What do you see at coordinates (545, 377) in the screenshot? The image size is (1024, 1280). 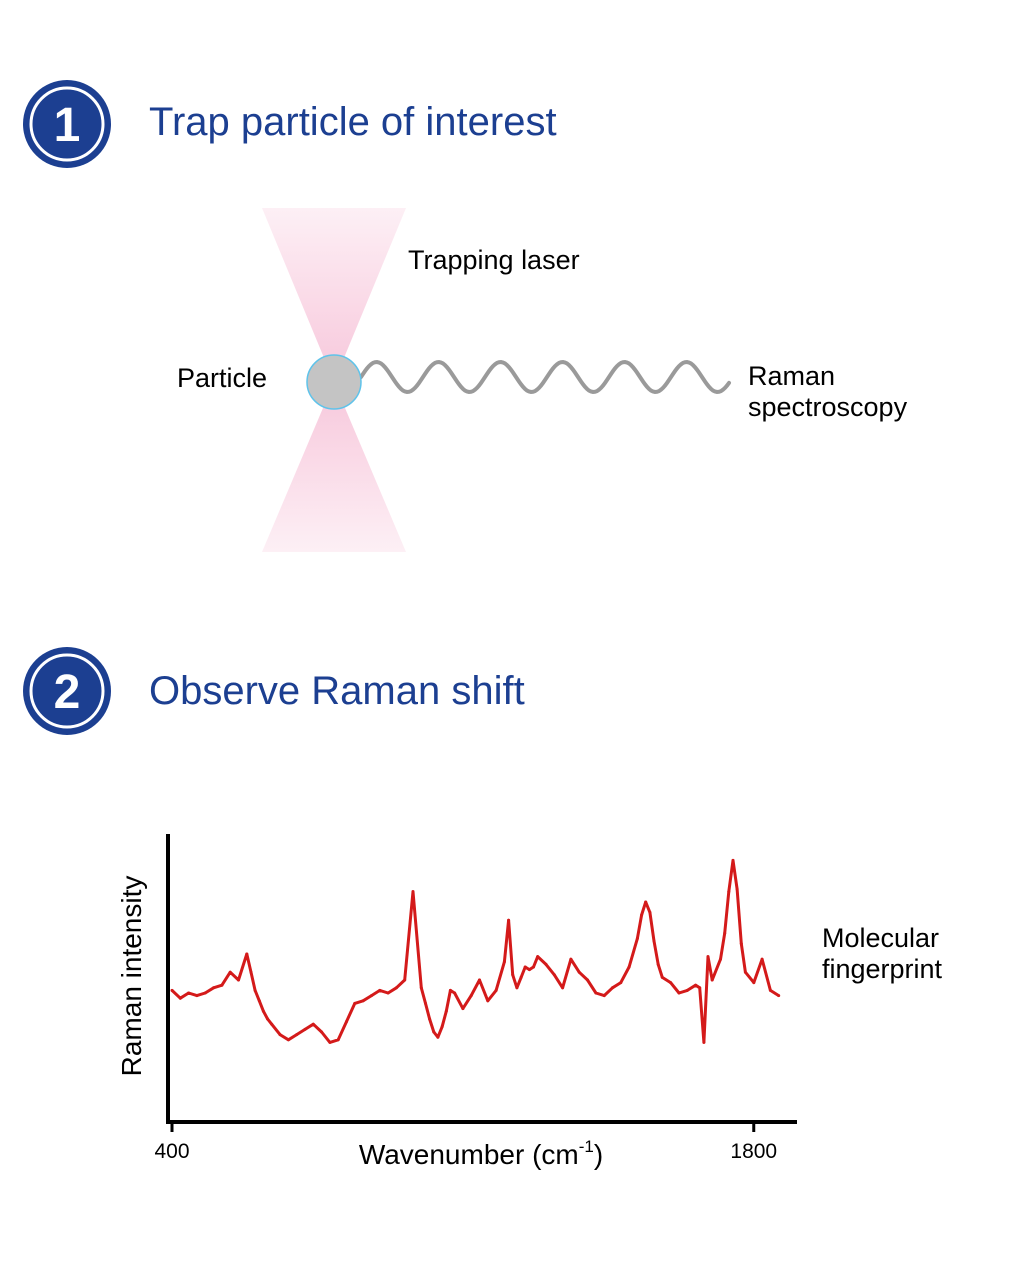 I see `raman-scatter-wave` at bounding box center [545, 377].